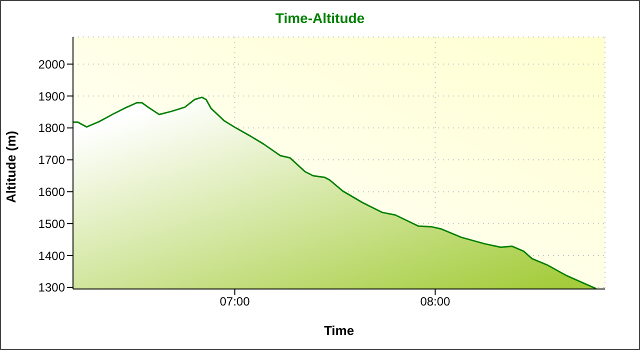 The width and height of the screenshot is (640, 350). What do you see at coordinates (52, 287) in the screenshot?
I see `y-tick-label: 1300` at bounding box center [52, 287].